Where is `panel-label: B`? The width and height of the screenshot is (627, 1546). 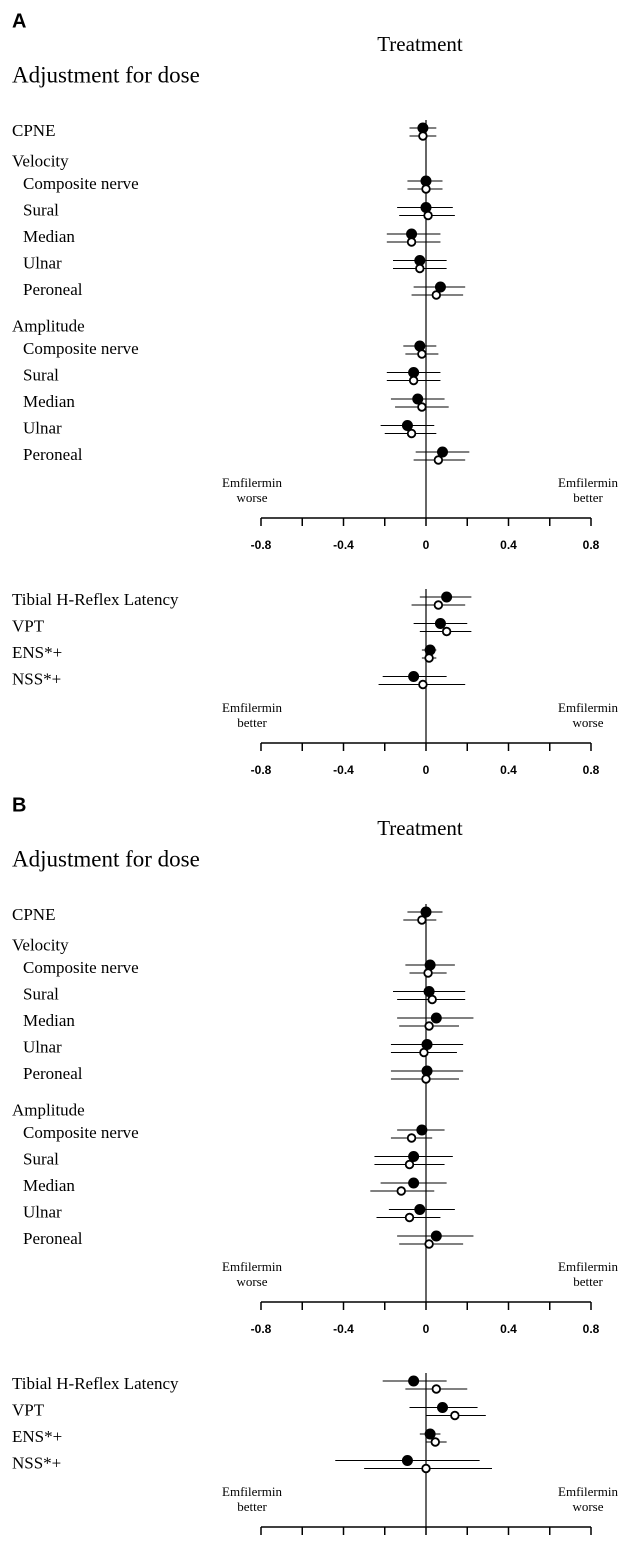
panel-label: B is located at coordinates (19, 805).